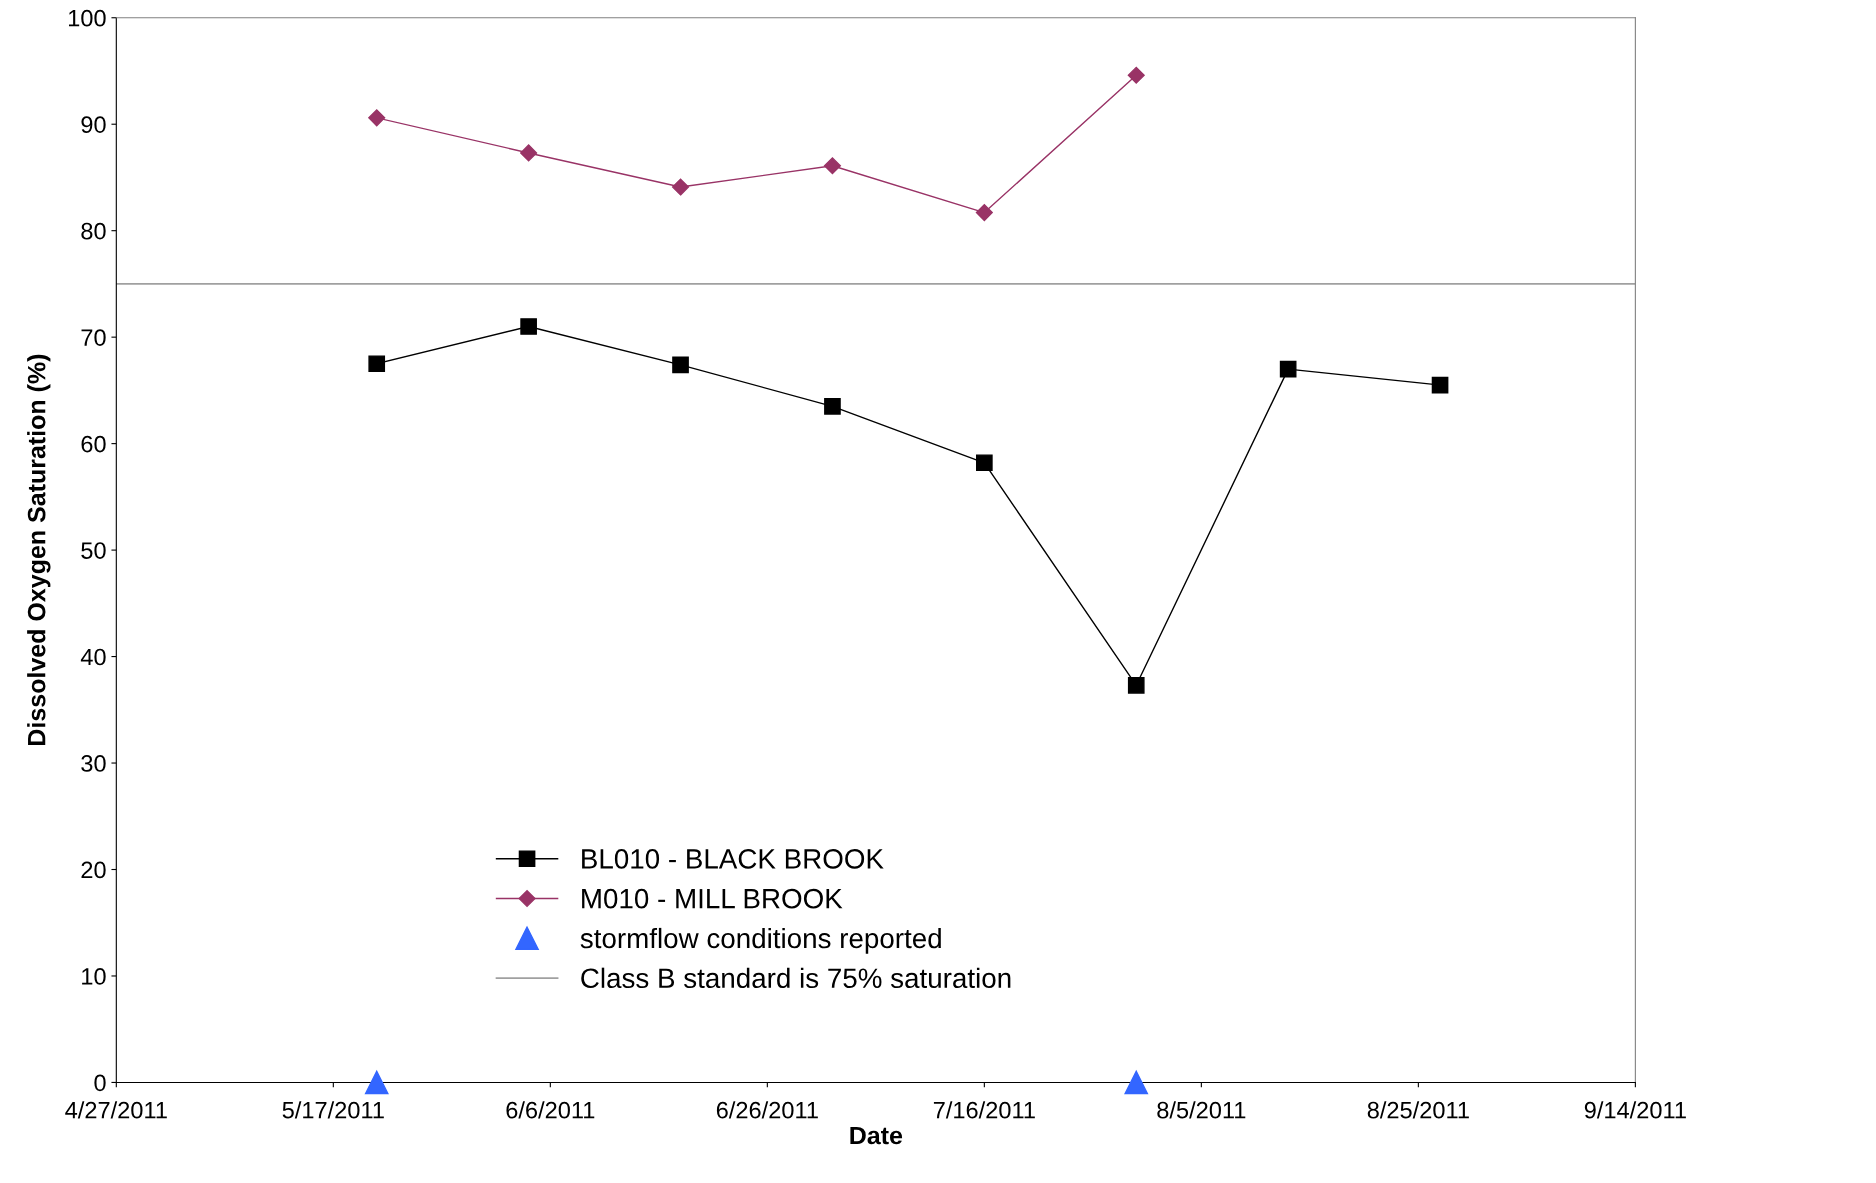  I want to click on y-tick-label: 70, so click(93, 337).